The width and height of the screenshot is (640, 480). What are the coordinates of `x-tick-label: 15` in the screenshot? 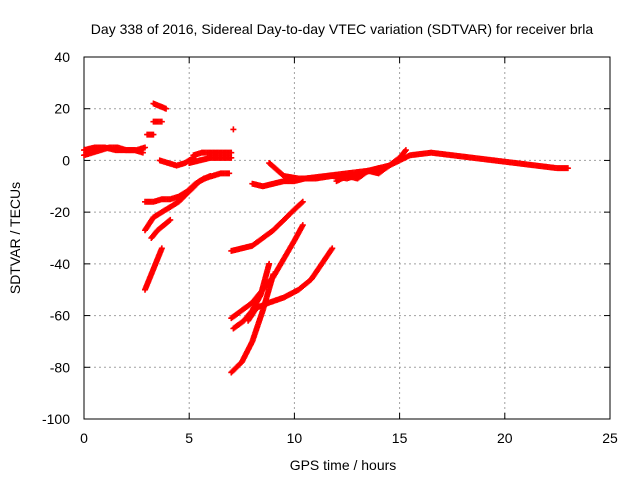 It's located at (400, 438).